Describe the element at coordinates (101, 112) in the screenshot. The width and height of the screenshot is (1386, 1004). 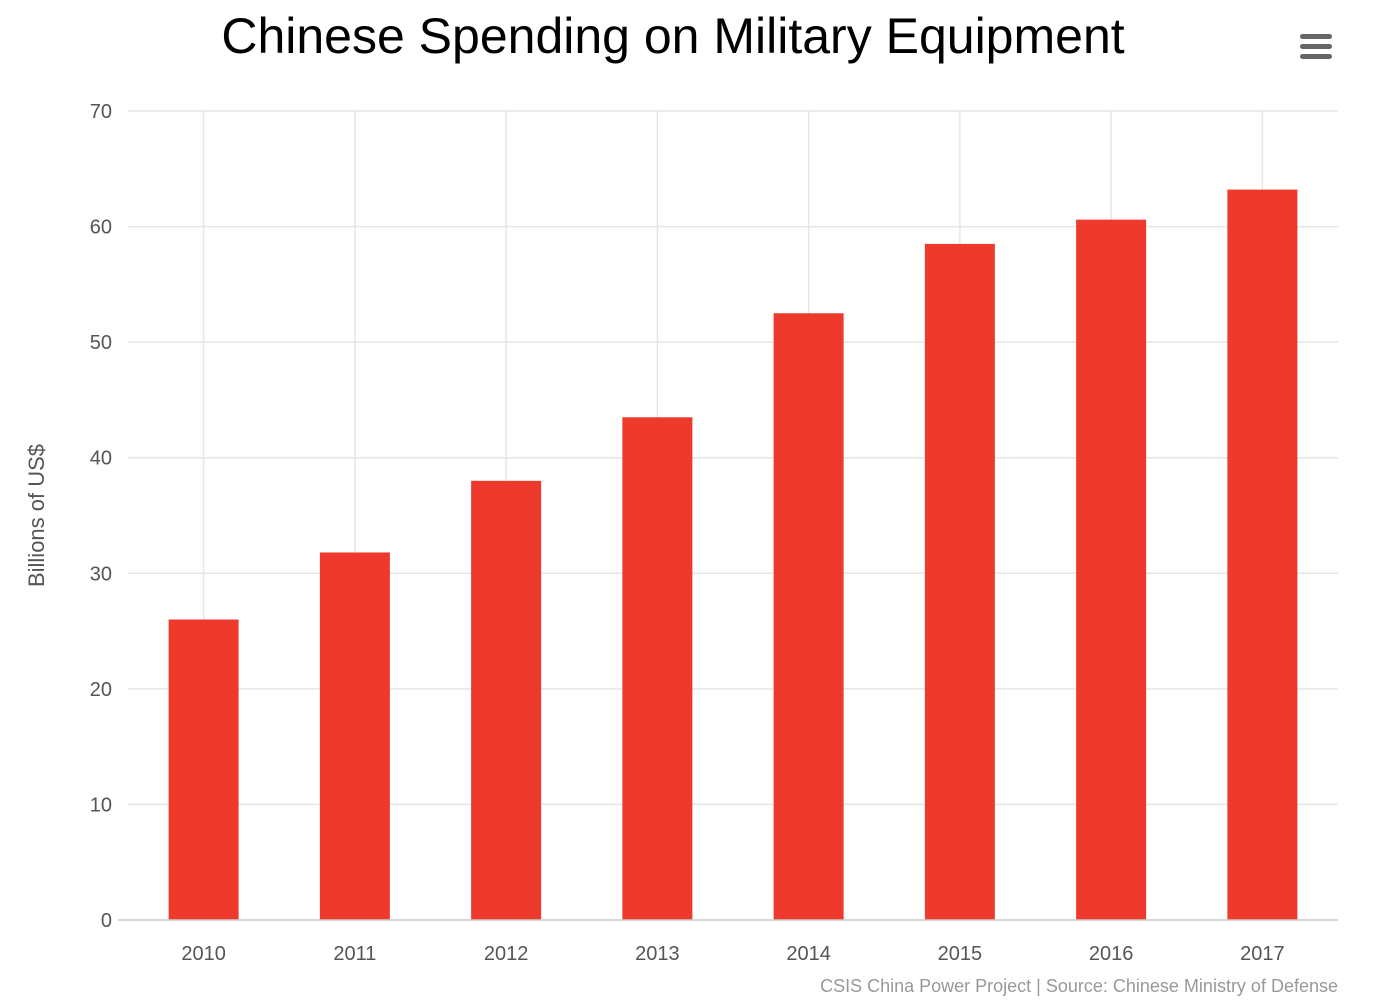
I see `y-tick-label: 70` at that location.